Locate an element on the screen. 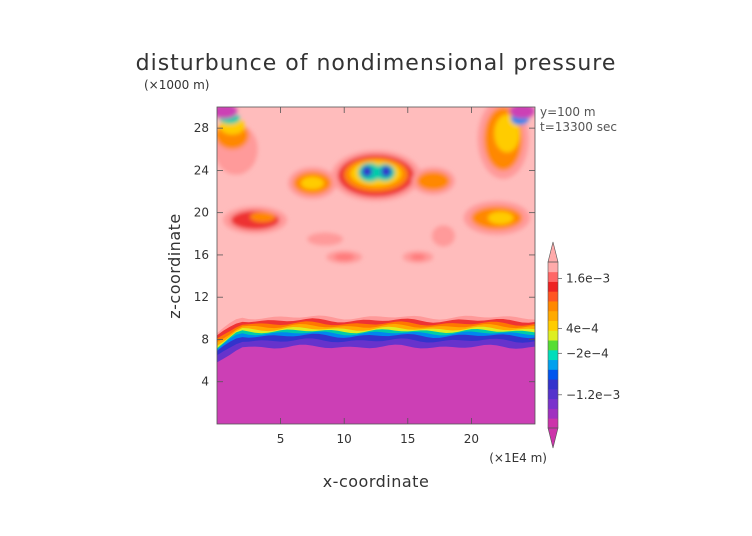  y-axis-unit: (×1000 m) is located at coordinates (176, 85).